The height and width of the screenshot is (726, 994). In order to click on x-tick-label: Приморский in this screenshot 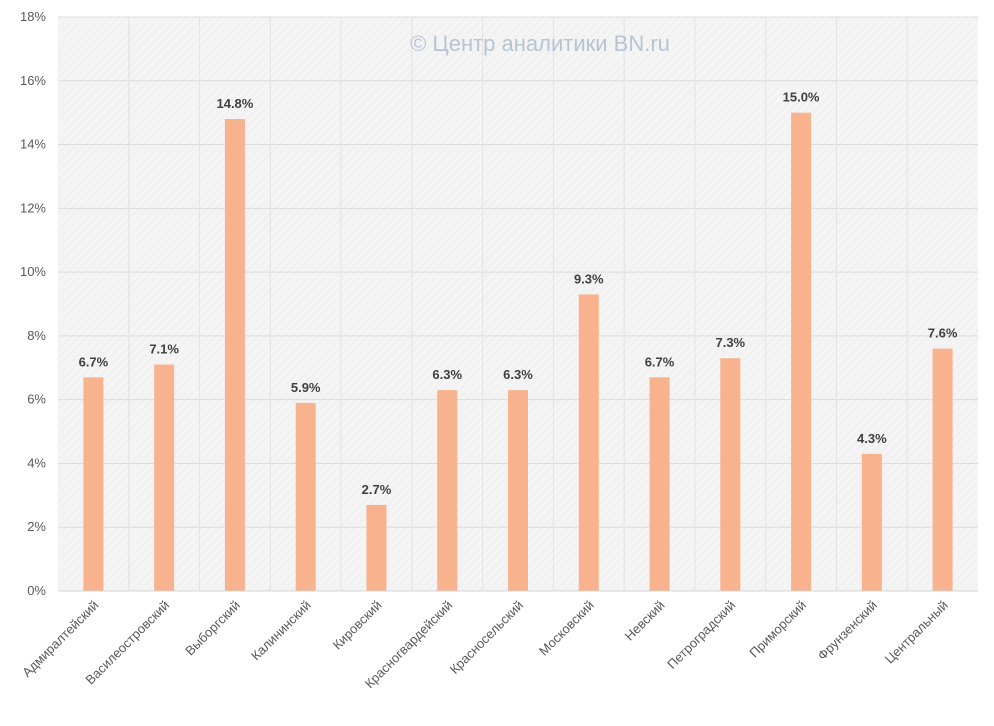, I will do `click(777, 629)`.